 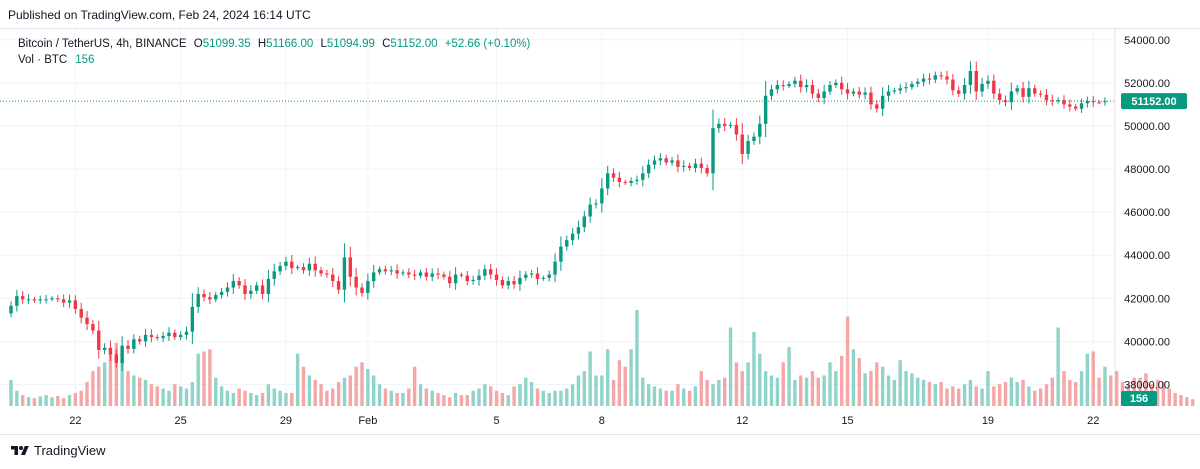 What do you see at coordinates (70, 450) in the screenshot?
I see `brand-name: TradingView` at bounding box center [70, 450].